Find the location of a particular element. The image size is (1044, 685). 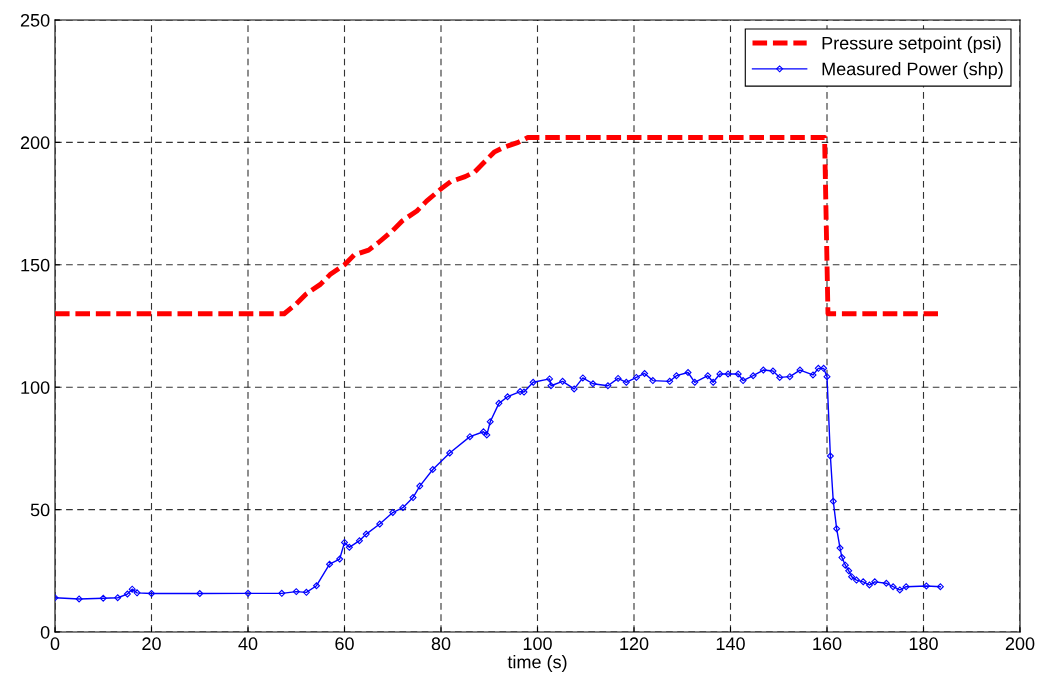

x-tick-label: 180 is located at coordinates (923, 644).